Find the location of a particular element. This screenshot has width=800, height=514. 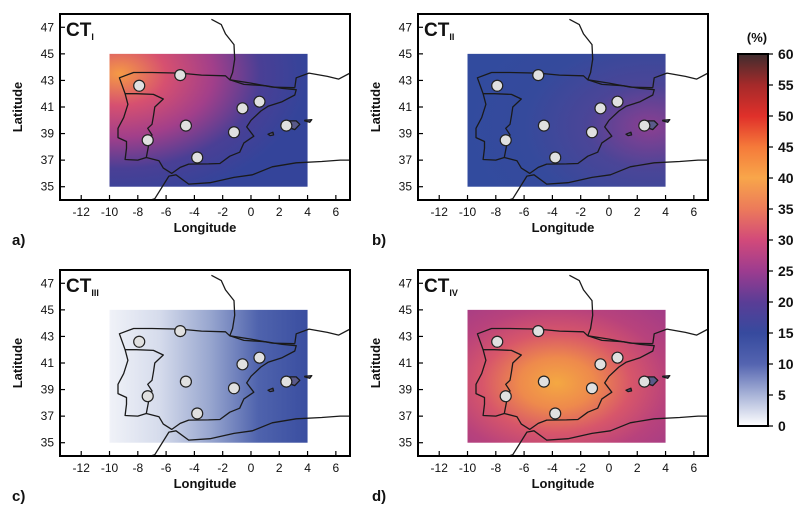

colorbar-tick-label: 25 is located at coordinates (786, 271).